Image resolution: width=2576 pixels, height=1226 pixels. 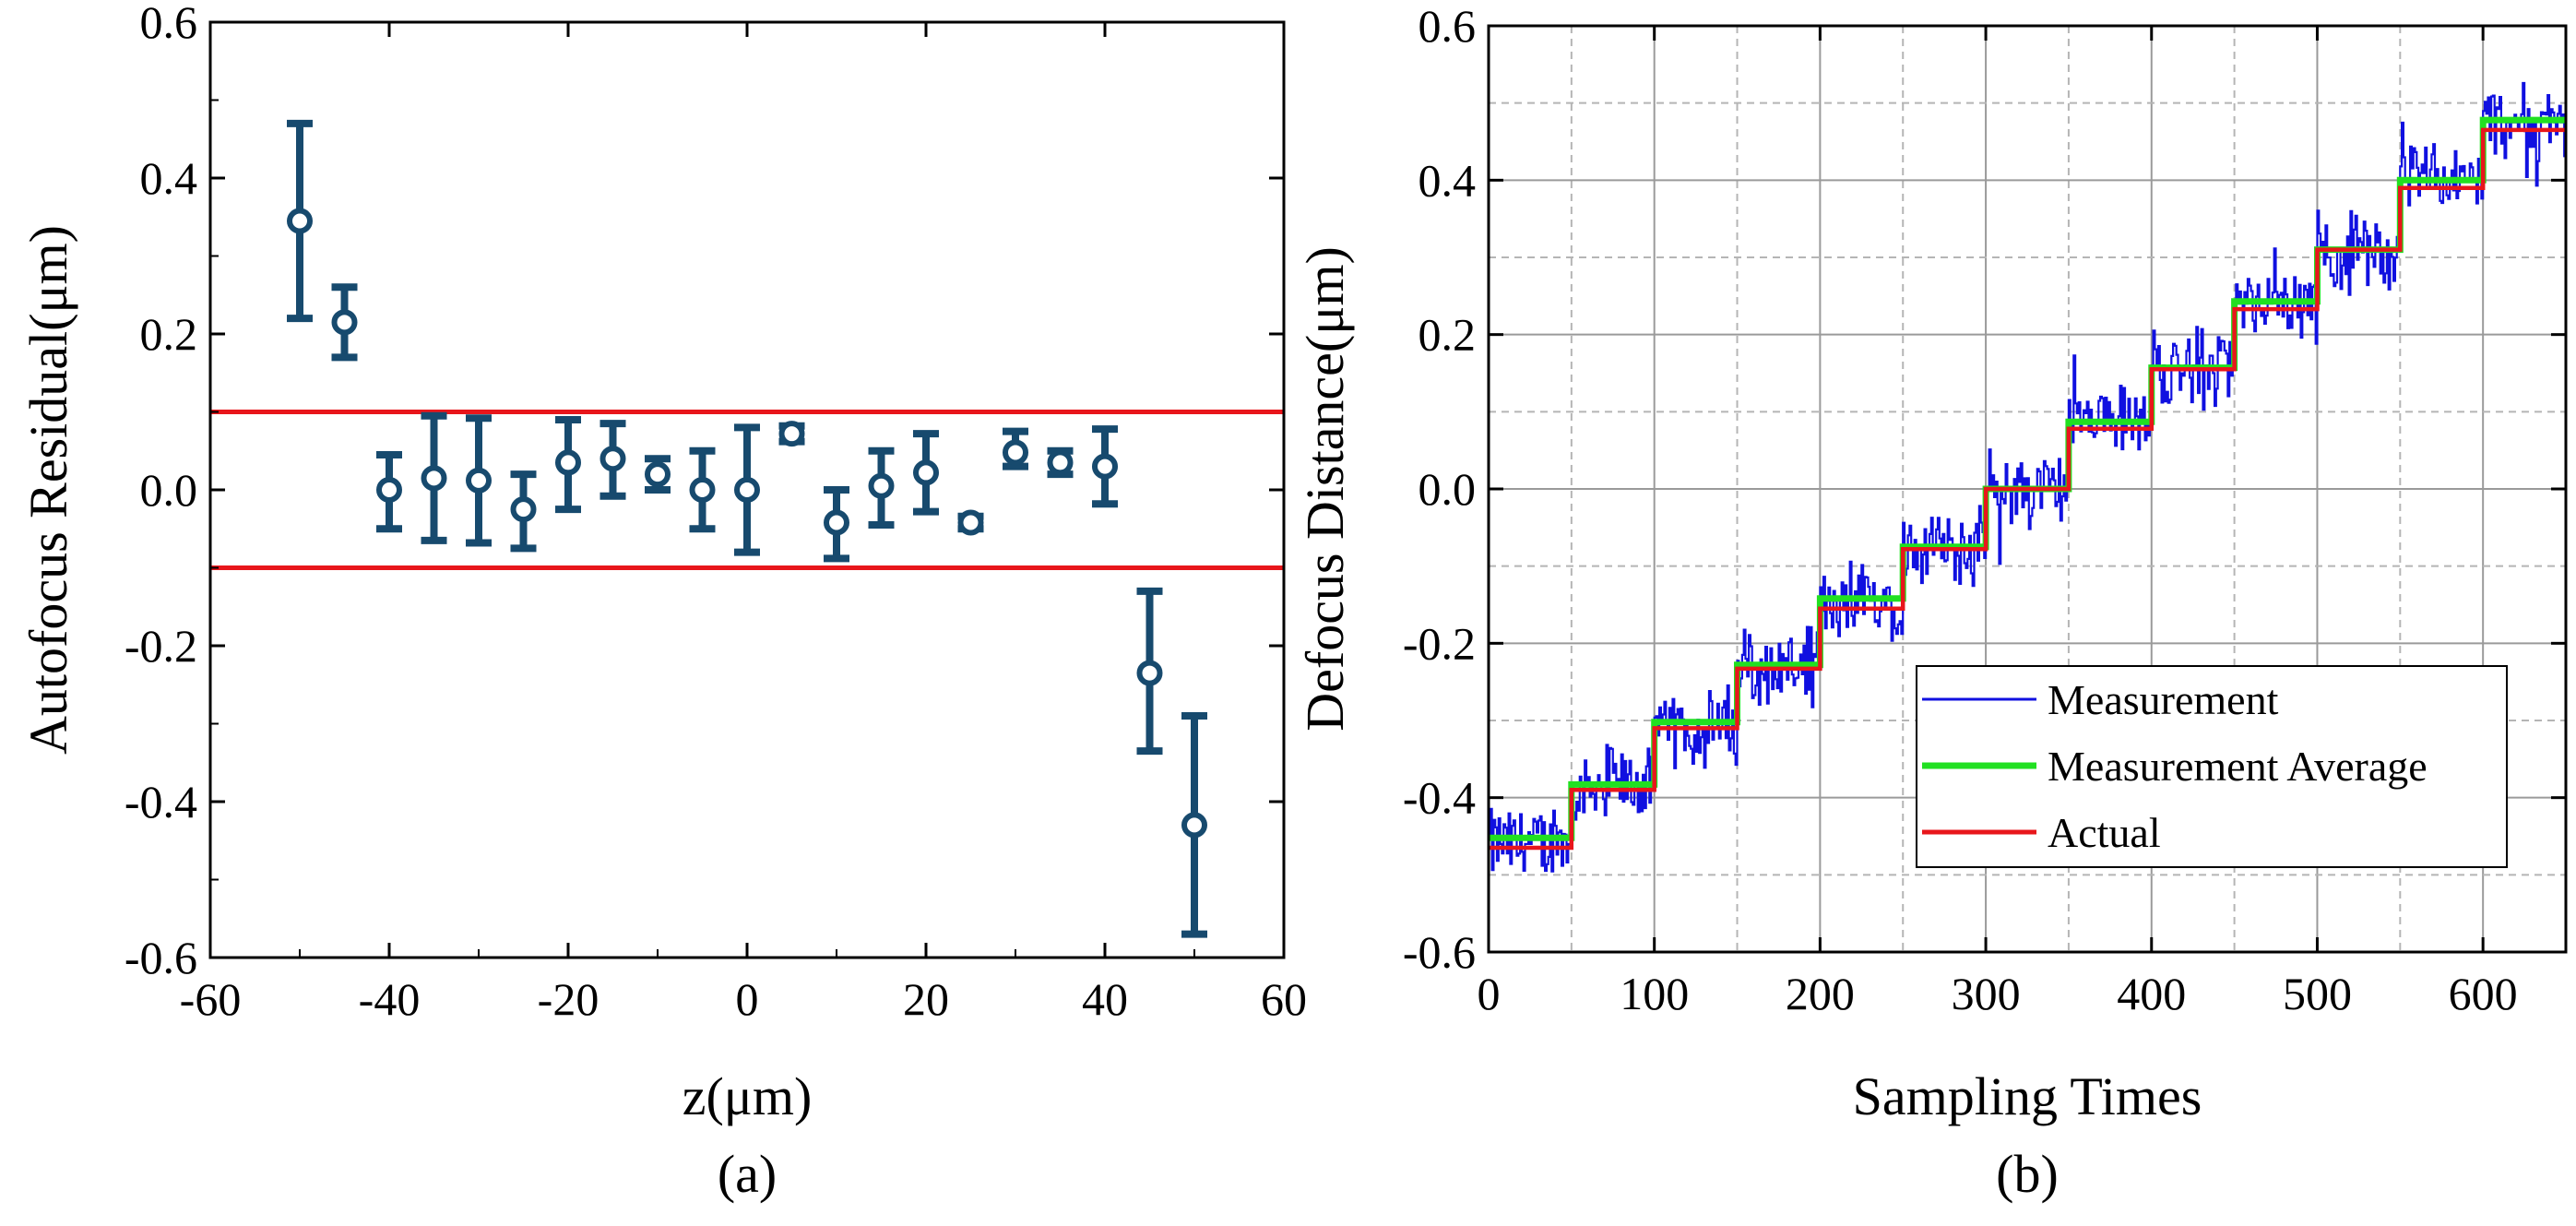 What do you see at coordinates (2027, 1096) in the screenshot?
I see `chart-b-x-axis-label: Sampling Times` at bounding box center [2027, 1096].